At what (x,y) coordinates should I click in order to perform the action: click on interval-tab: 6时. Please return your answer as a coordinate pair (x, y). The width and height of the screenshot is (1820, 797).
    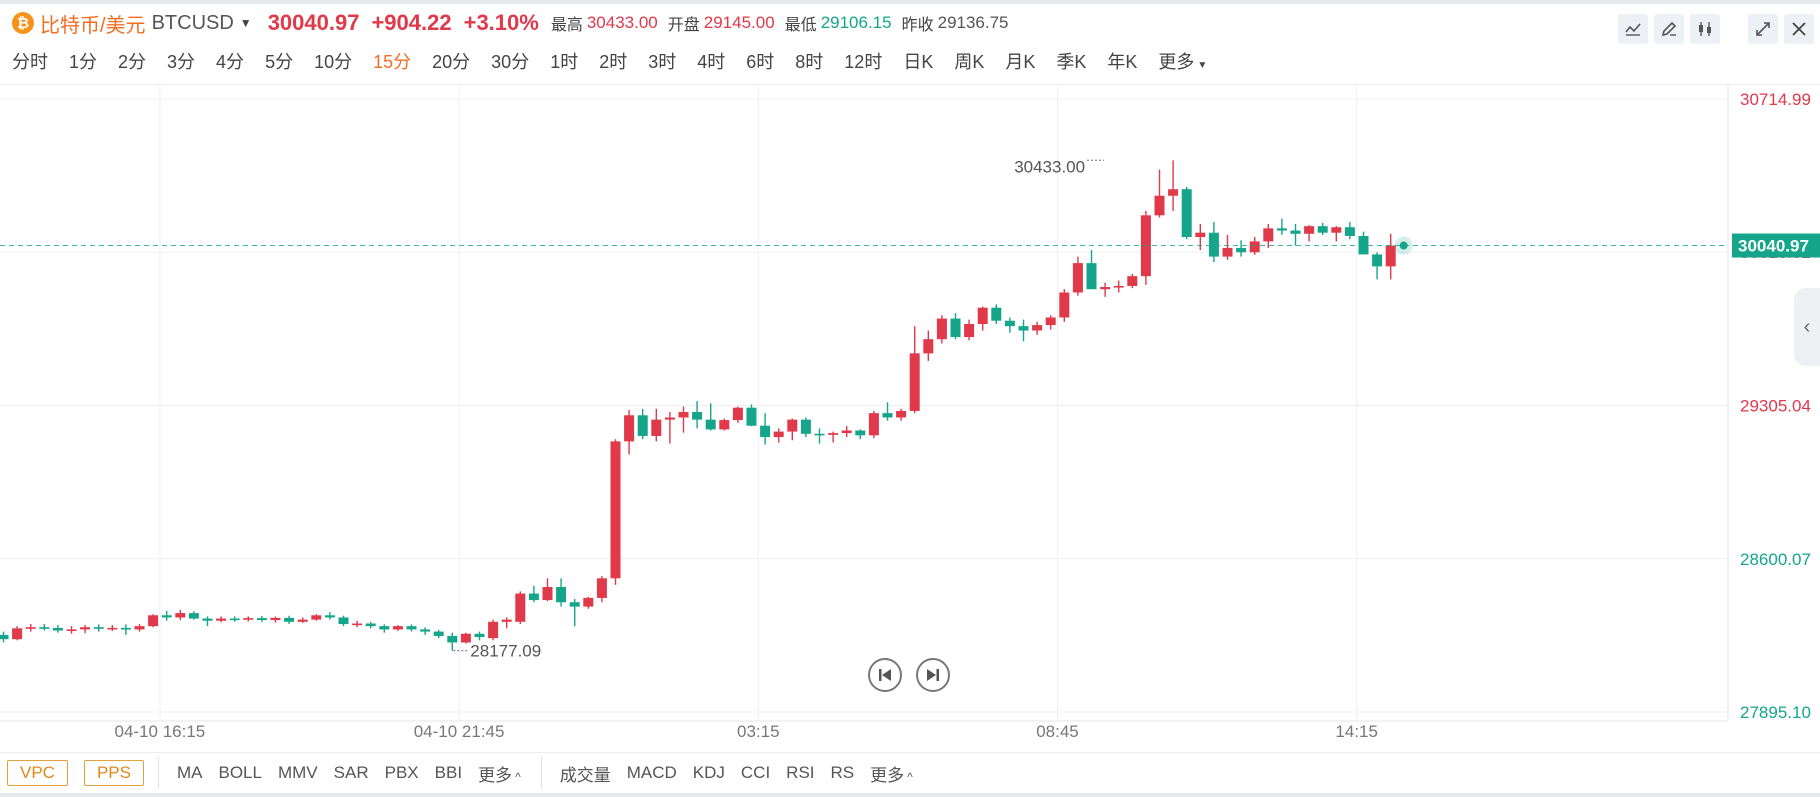
    Looking at the image, I should click on (760, 61).